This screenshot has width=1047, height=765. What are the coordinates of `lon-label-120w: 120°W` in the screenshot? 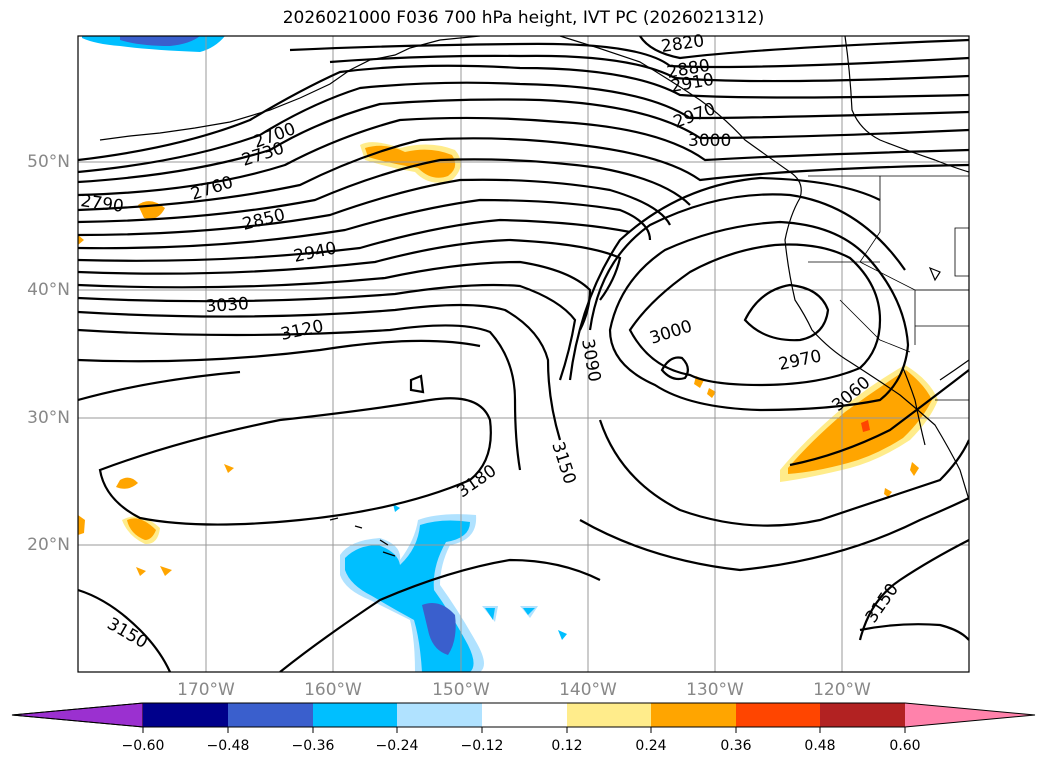 It's located at (842, 690).